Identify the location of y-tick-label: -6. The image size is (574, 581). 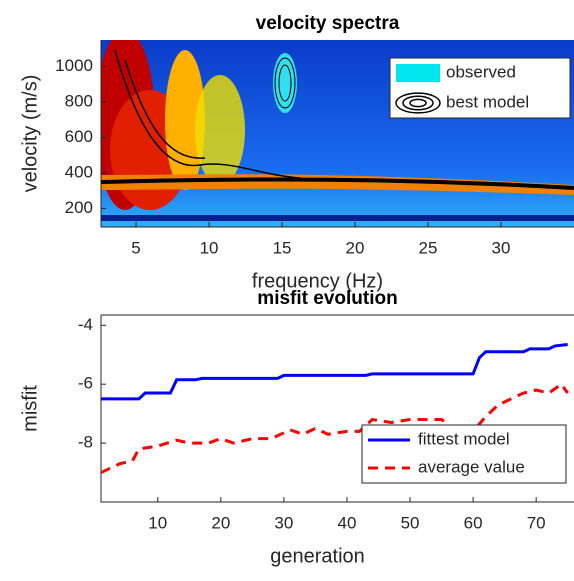
(85, 383).